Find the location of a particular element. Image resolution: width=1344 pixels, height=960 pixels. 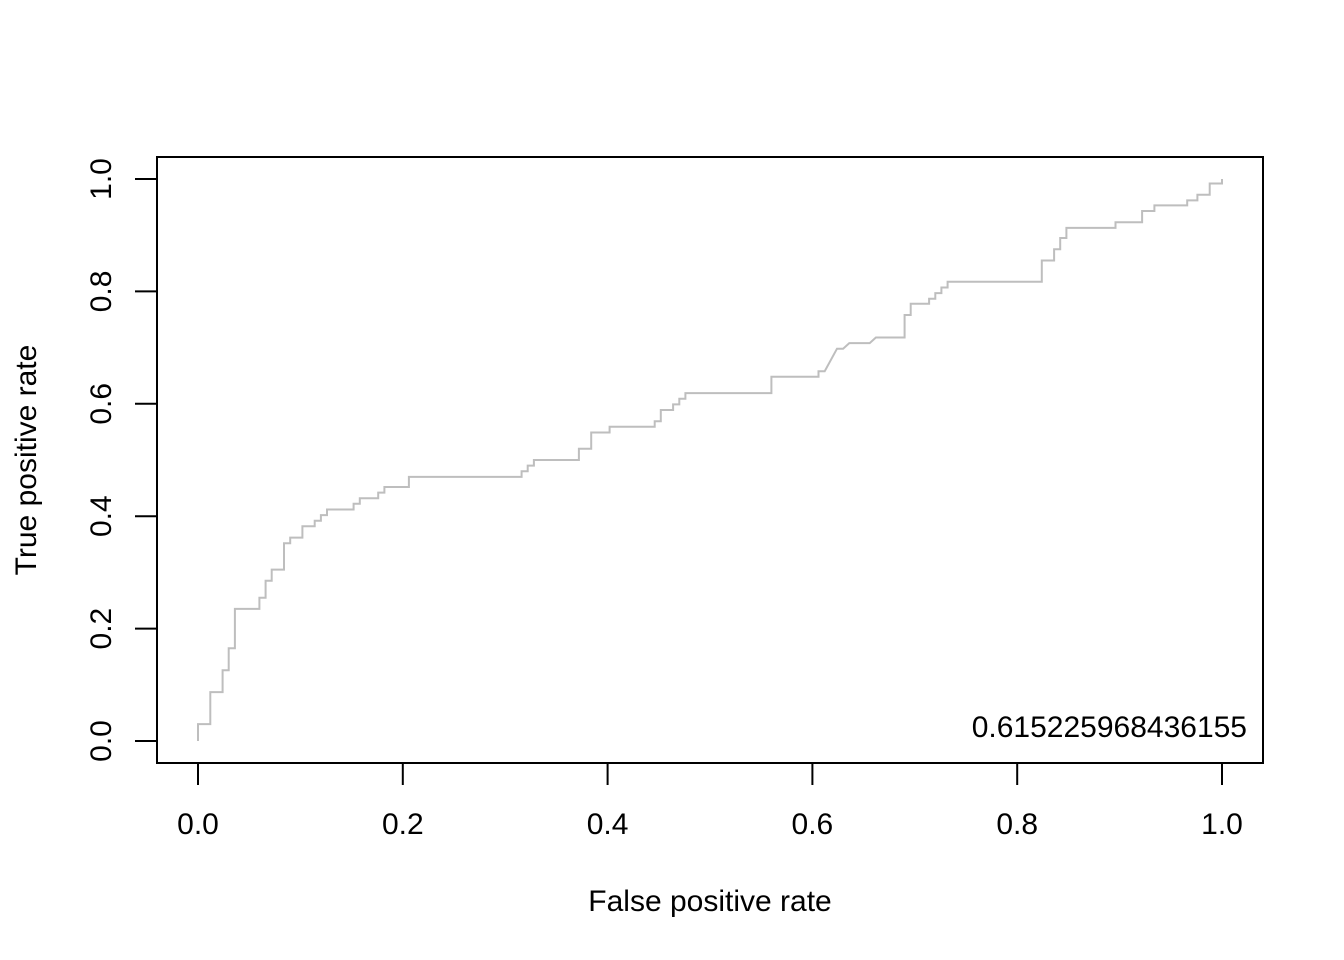

x-tick-label: 0.0 is located at coordinates (198, 824).